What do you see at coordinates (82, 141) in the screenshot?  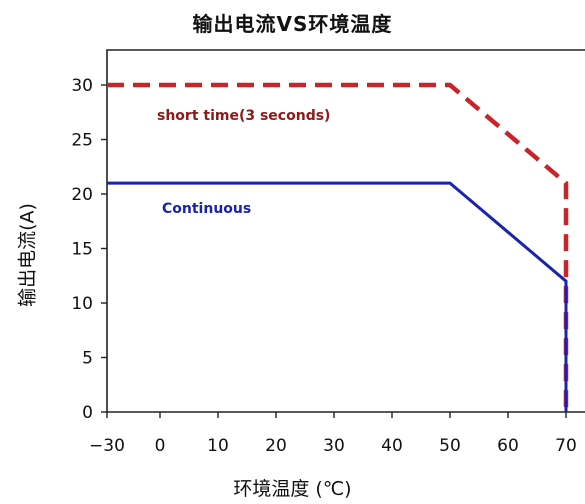 I see `y-tick-label: 25` at bounding box center [82, 141].